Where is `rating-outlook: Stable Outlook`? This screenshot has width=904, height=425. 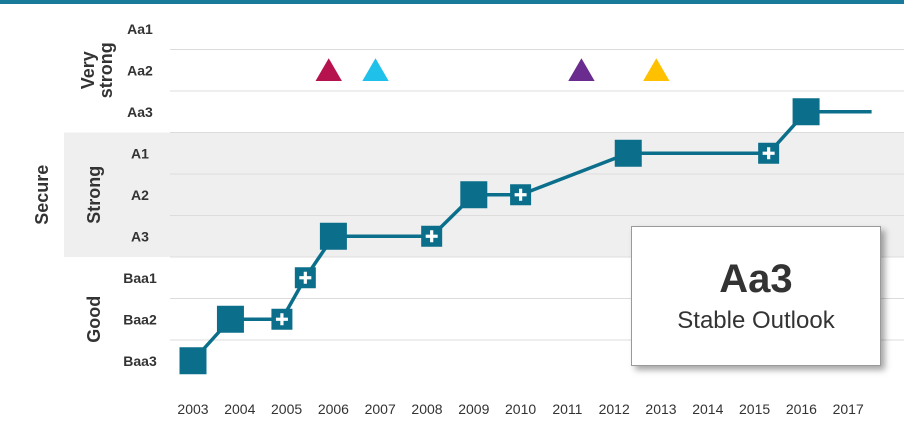
rating-outlook: Stable Outlook is located at coordinates (756, 320).